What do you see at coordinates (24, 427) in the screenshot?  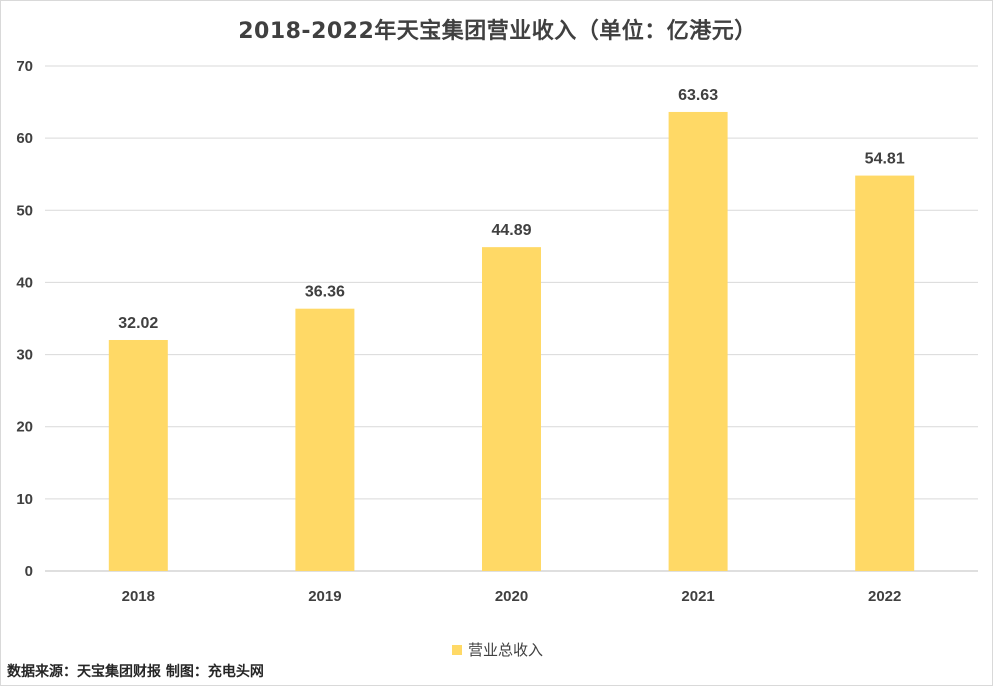 I see `y-tick-label: 20` at bounding box center [24, 427].